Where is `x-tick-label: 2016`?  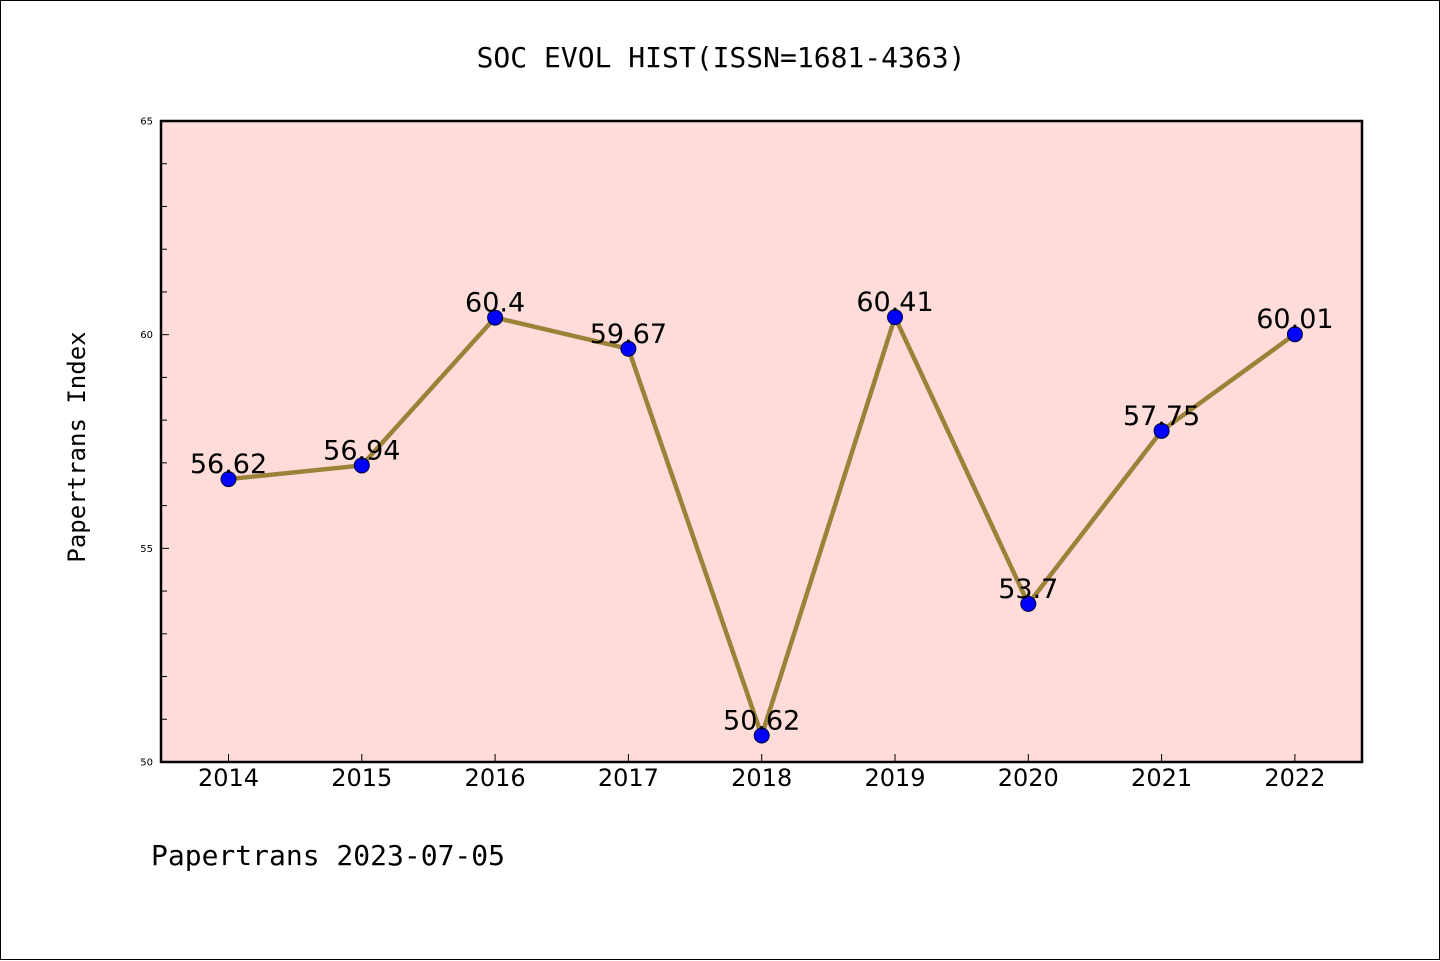 x-tick-label: 2016 is located at coordinates (495, 778).